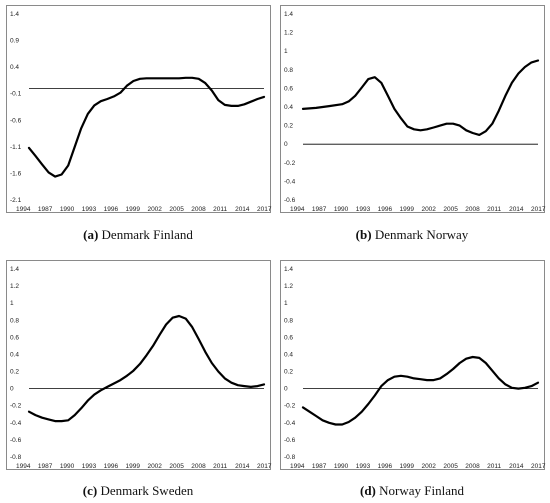 The image size is (550, 503). Describe the element at coordinates (16, 94) in the screenshot. I see `y-tick-label: -0.1` at that location.